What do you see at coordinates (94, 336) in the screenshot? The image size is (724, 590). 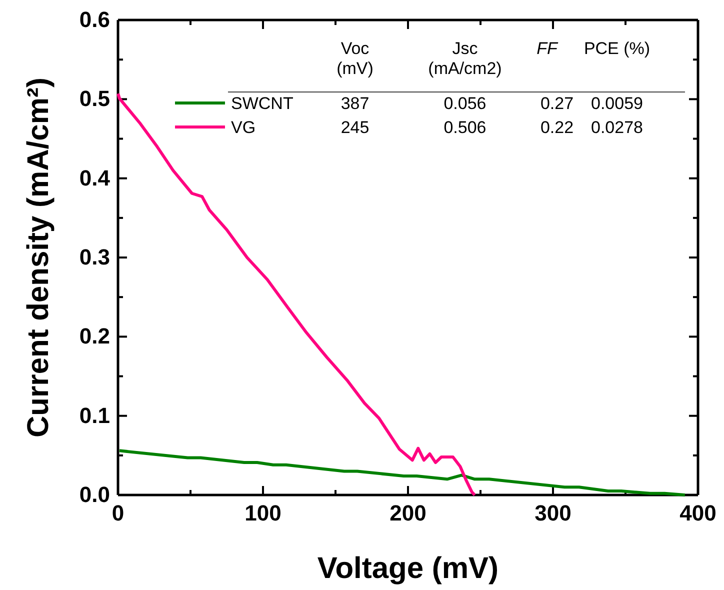 I see `y-tick-label: 0.2` at bounding box center [94, 336].